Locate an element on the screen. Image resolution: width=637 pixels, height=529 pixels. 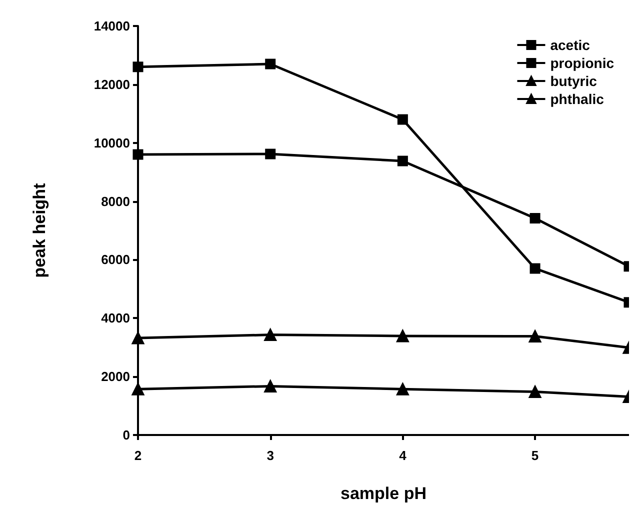
legend-label: acetic is located at coordinates (570, 45).